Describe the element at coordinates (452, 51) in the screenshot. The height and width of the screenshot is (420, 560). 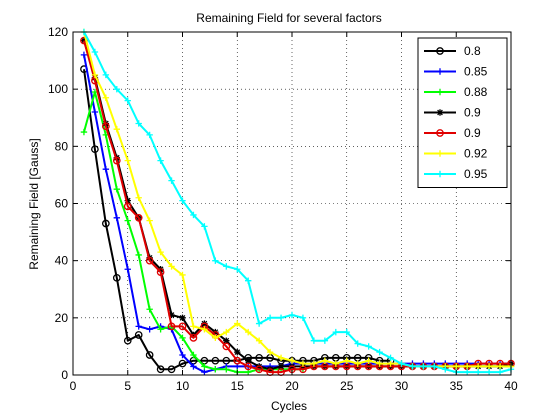
I see `legend-entry: 0.8` at that location.